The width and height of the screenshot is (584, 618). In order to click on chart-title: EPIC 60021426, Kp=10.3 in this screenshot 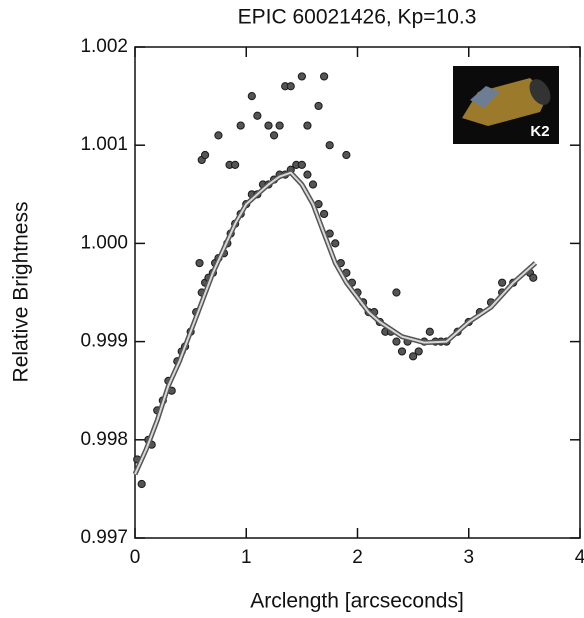, I will do `click(357, 17)`.